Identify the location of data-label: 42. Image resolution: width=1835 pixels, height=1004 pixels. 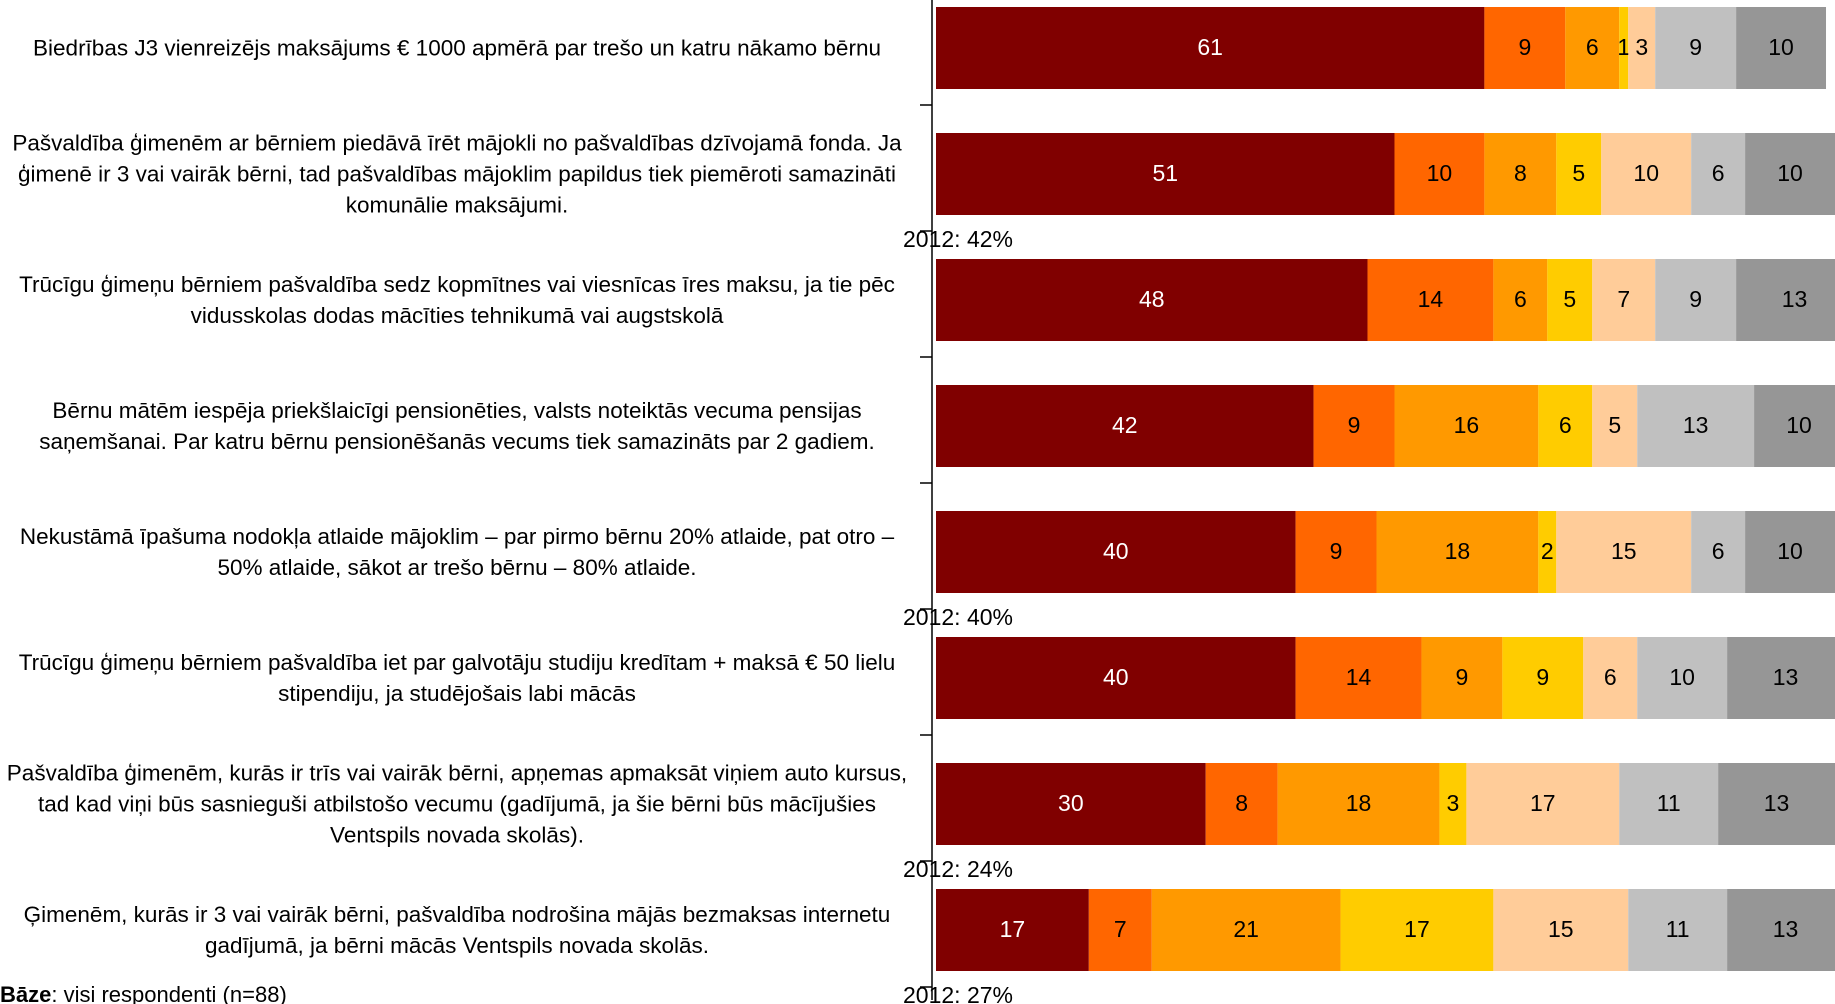
(1125, 425).